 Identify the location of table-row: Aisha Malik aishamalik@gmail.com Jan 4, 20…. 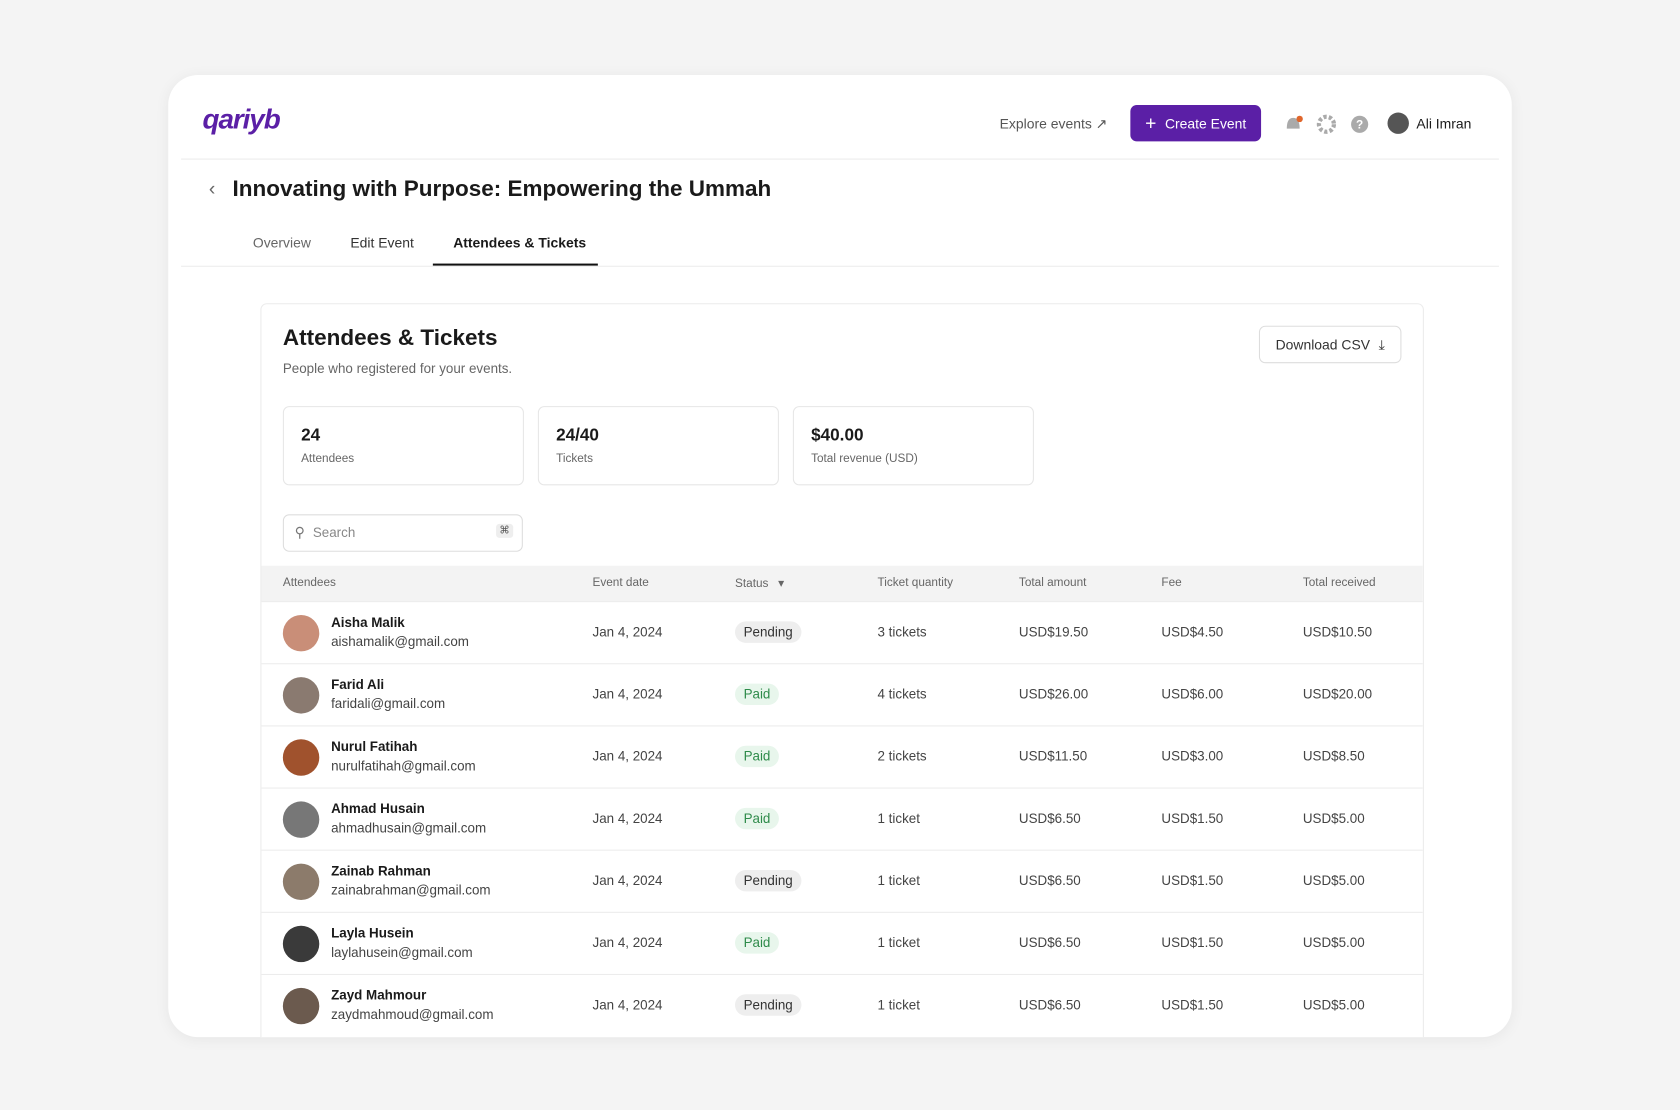
(842, 632).